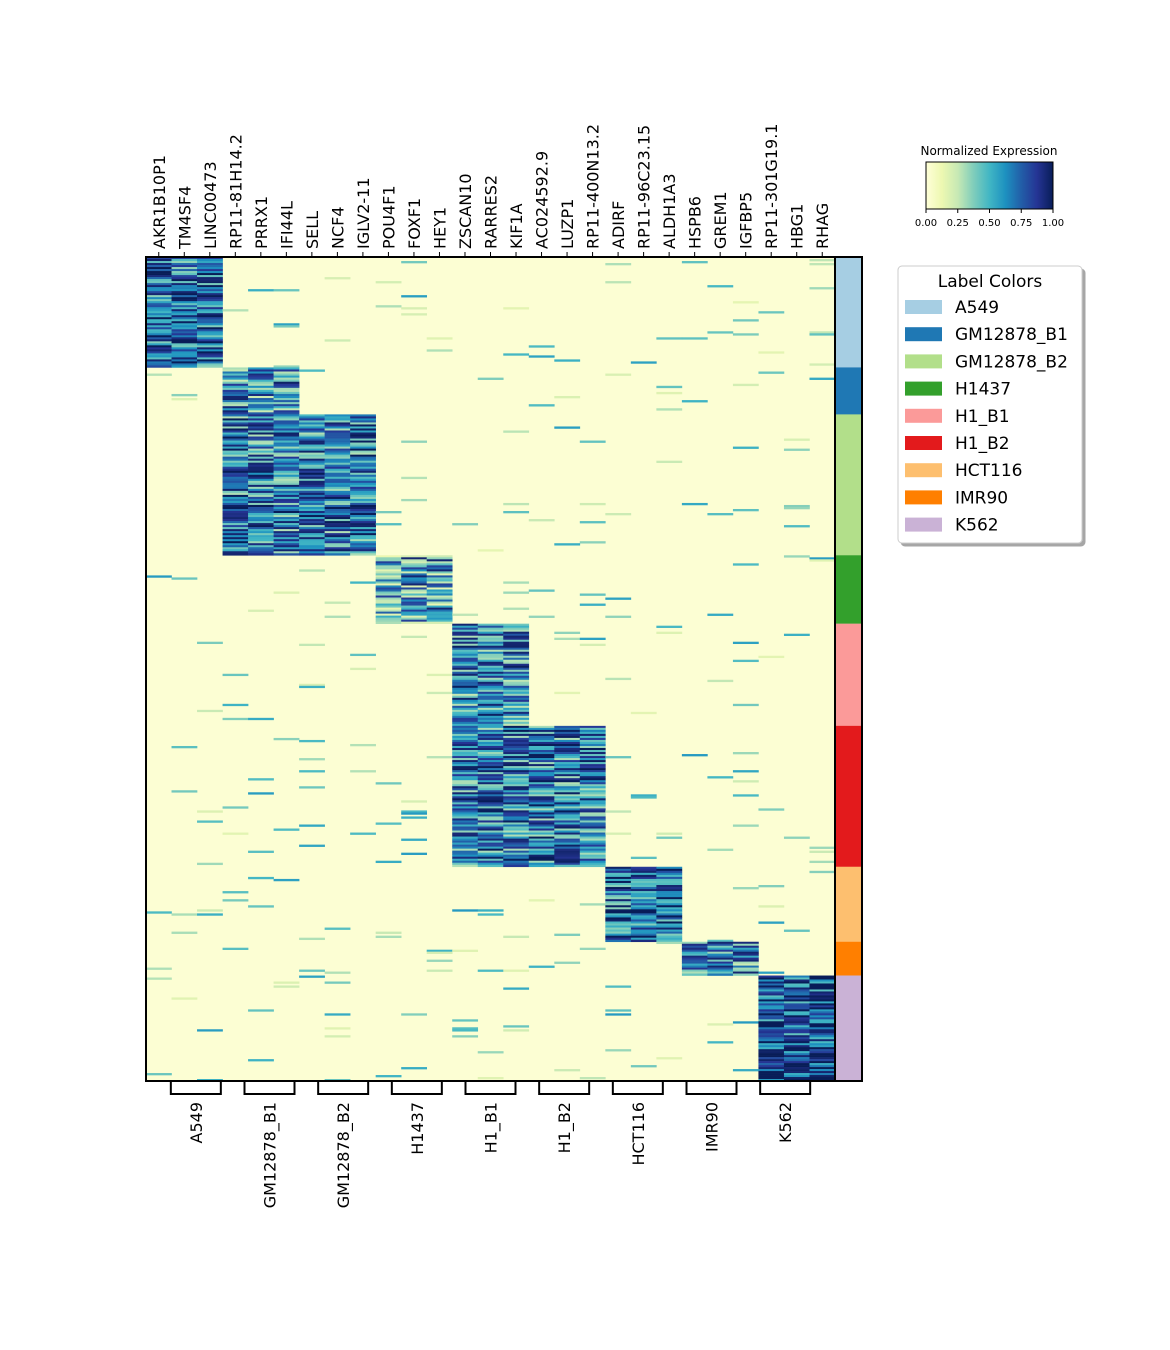  Describe the element at coordinates (923, 361) in the screenshot. I see `legend-swatch` at that location.